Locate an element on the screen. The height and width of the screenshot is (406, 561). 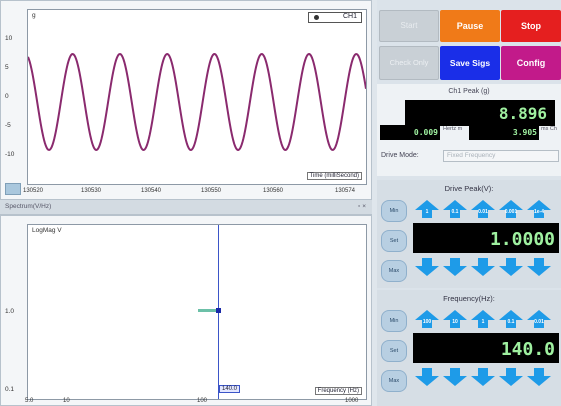
frequency-plot-title: LogMag V is located at coordinates (47, 230).